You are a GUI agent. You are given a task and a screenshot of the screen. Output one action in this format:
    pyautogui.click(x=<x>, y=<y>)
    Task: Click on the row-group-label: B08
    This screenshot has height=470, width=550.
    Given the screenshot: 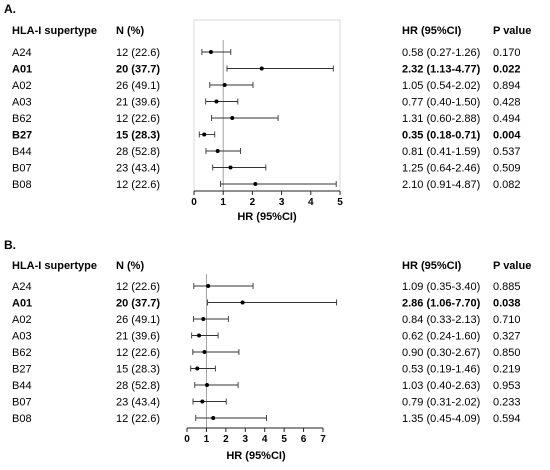 What is the action you would take?
    pyautogui.click(x=22, y=185)
    